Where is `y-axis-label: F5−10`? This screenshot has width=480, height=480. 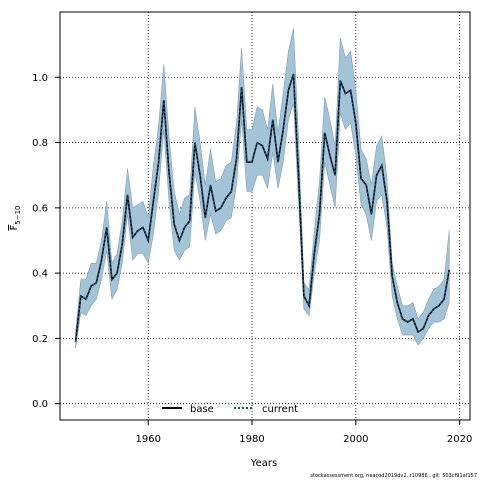
y-axis-label: F5−10 is located at coordinates (15, 218).